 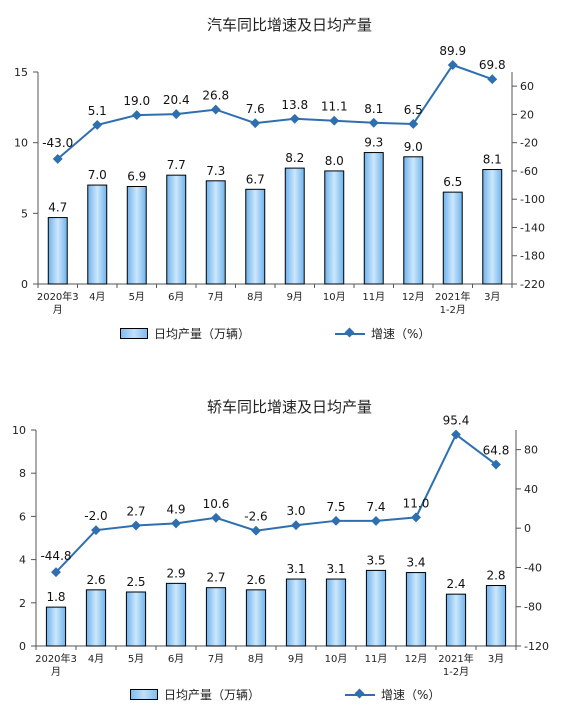 I want to click on right-tick-label: -40, so click(x=533, y=567).